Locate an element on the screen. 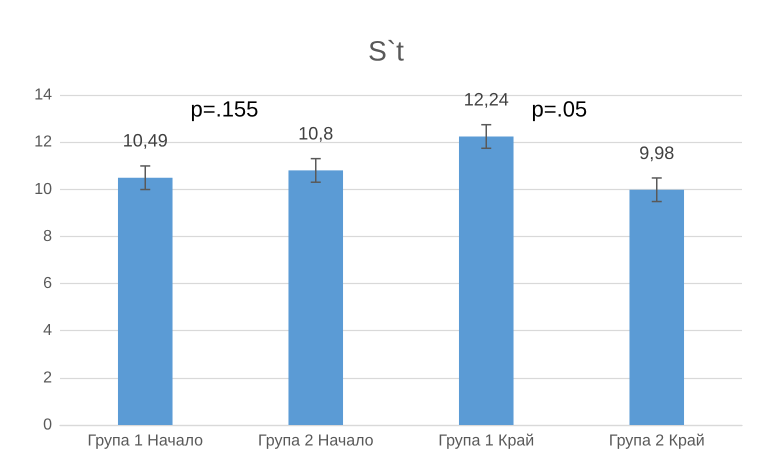 The image size is (772, 470). y-tick-label: 6 is located at coordinates (47, 283).